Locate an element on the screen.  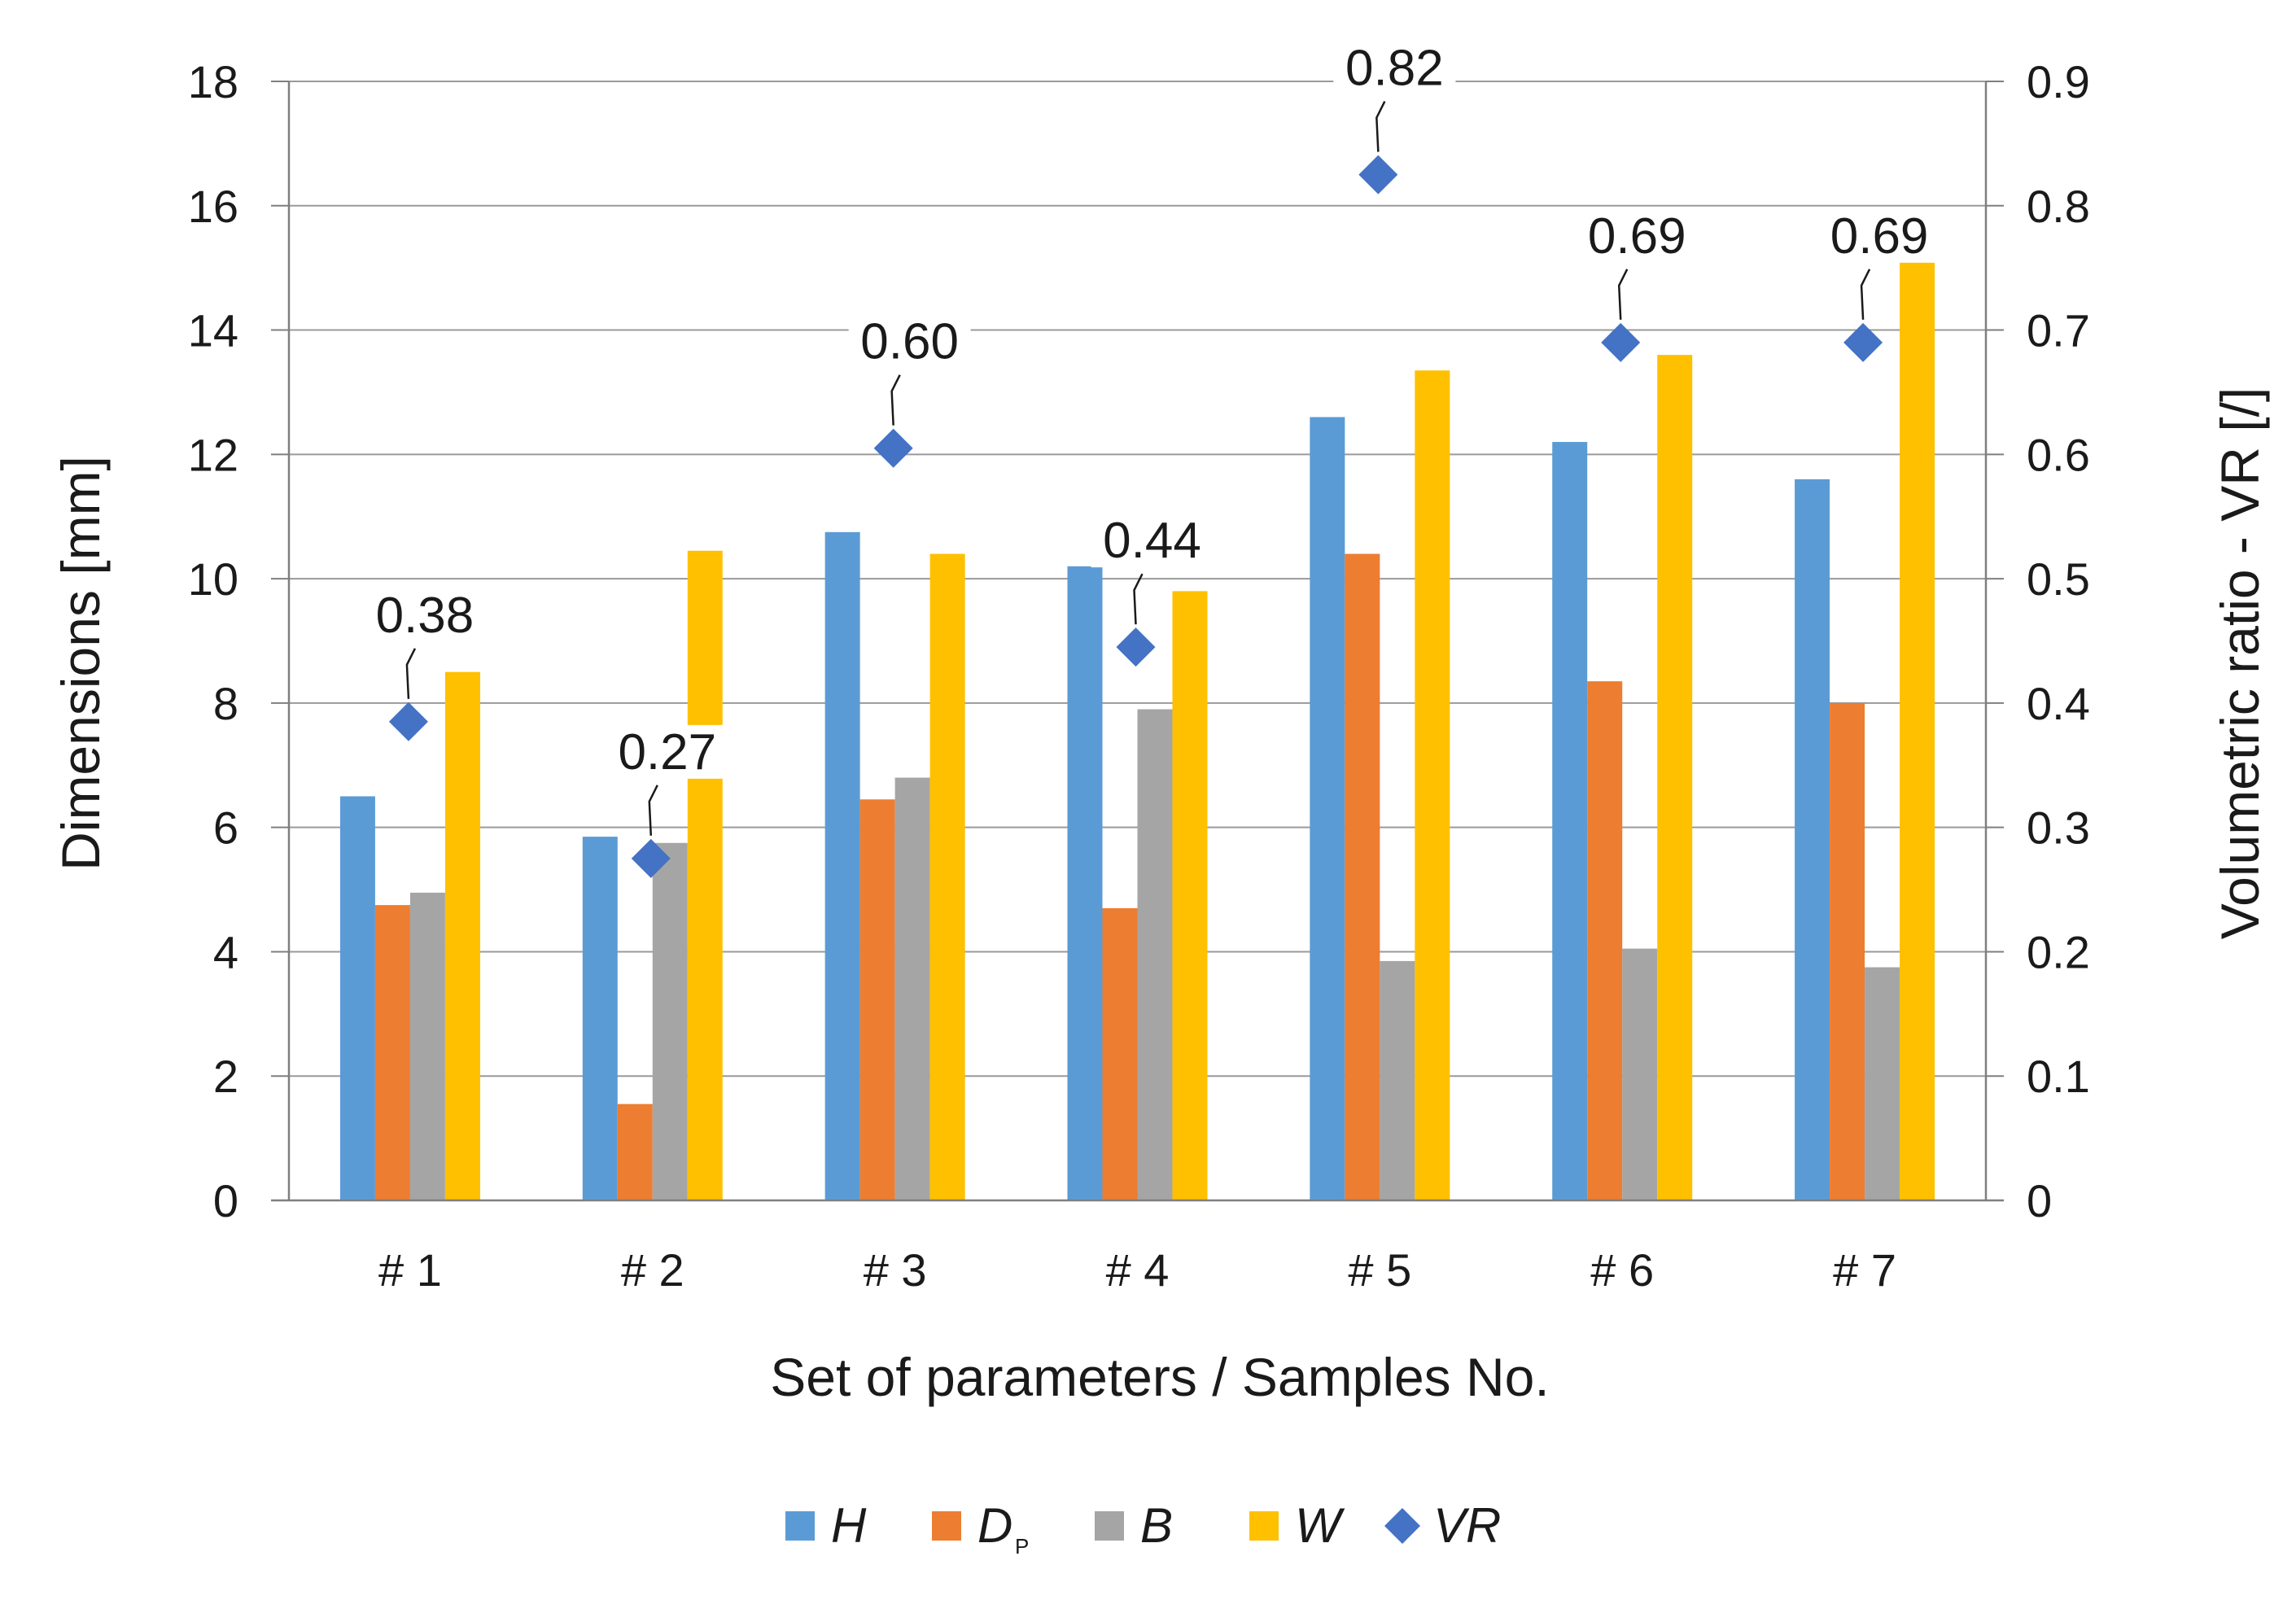
x-tick-label: # 5 is located at coordinates (1380, 1270).